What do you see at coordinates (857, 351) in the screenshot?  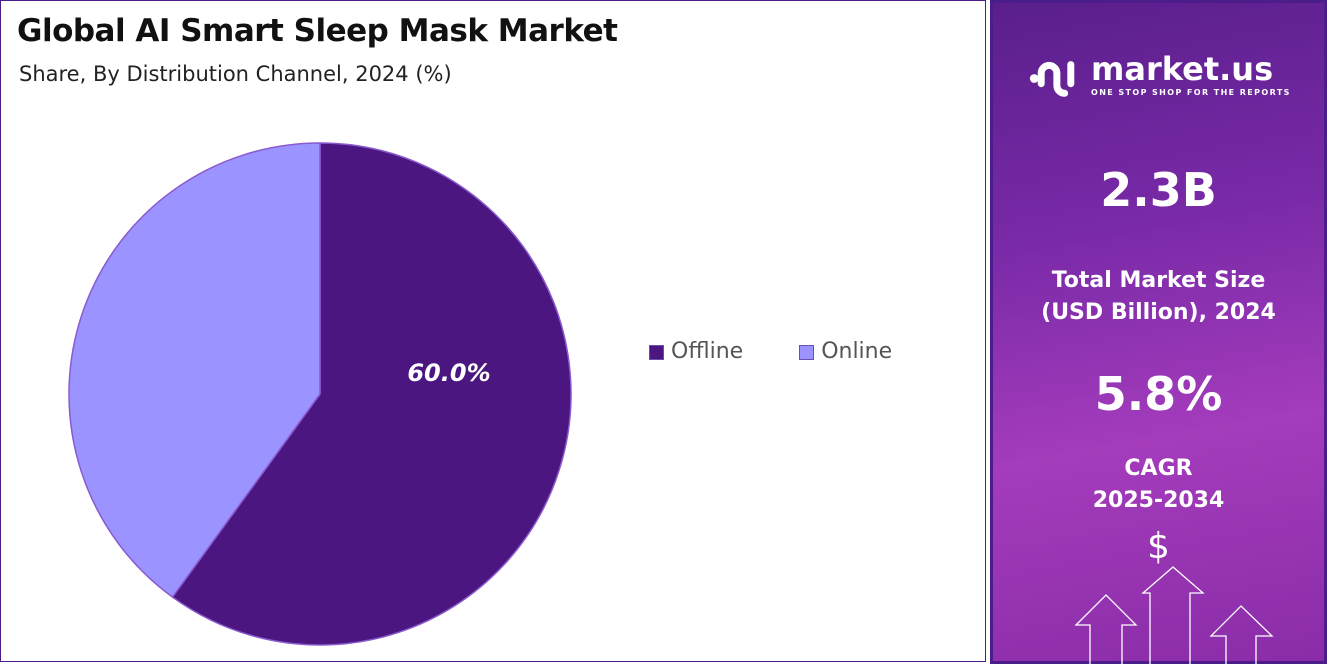 I see `legend-label: Online` at bounding box center [857, 351].